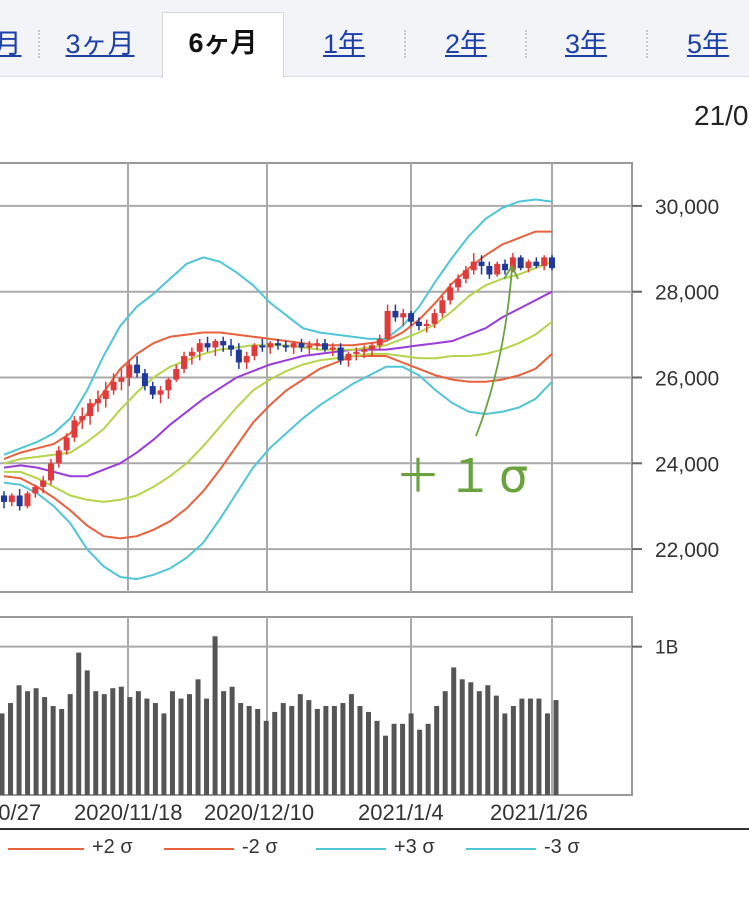 The height and width of the screenshot is (903, 749). I want to click on chart-date: 21/0, so click(721, 115).